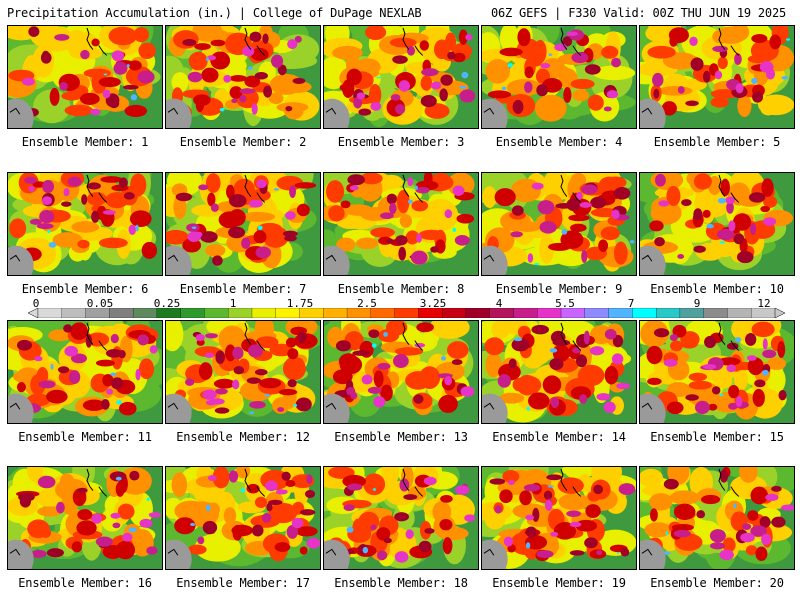 This screenshot has width=800, height=600. I want to click on colorbar-tick-label: 1.75, so click(300, 303).